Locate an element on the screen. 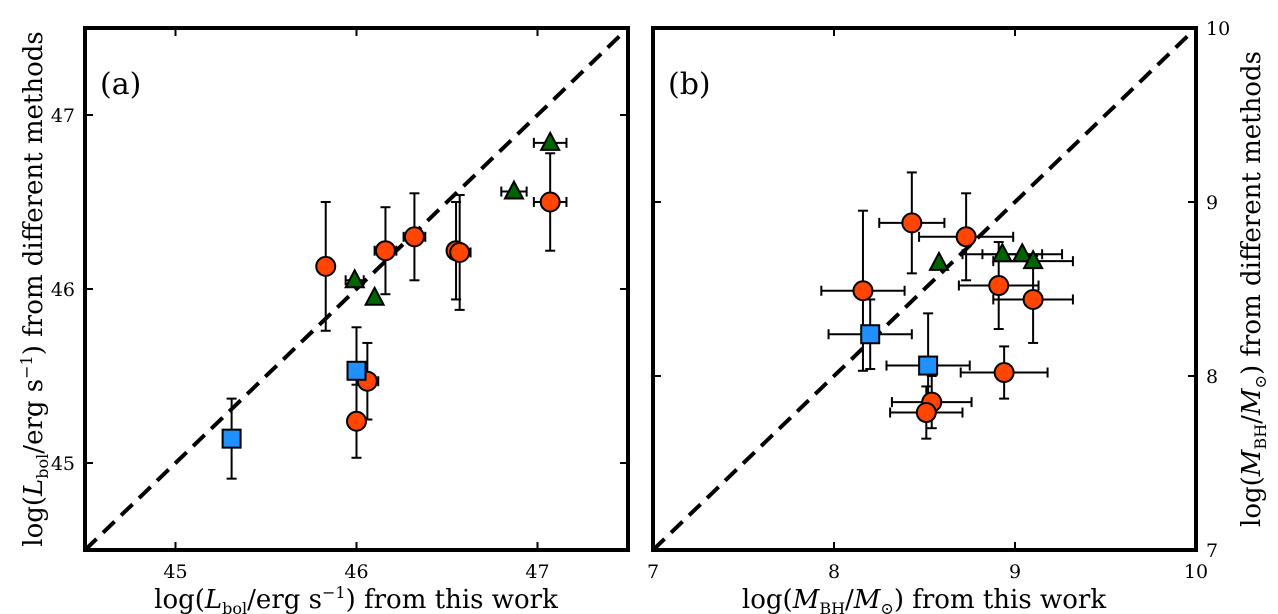 This screenshot has height=614, width=1278. panel-b-y-tick-label: 10 is located at coordinates (1218, 29).